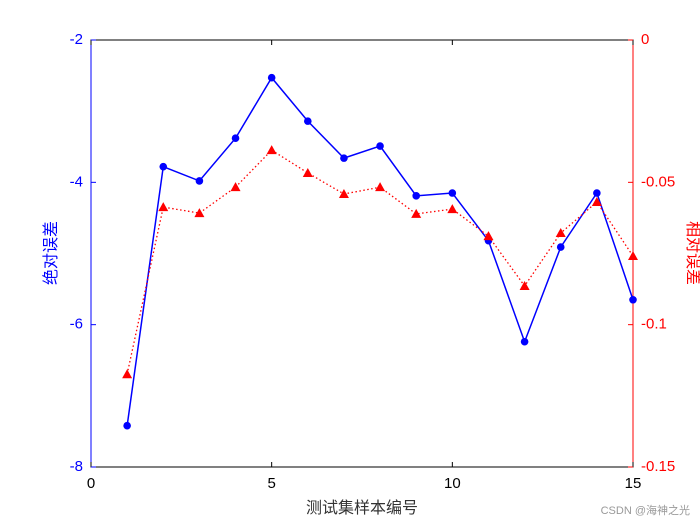  What do you see at coordinates (76, 466) in the screenshot?
I see `y-tick-label: -8` at bounding box center [76, 466].